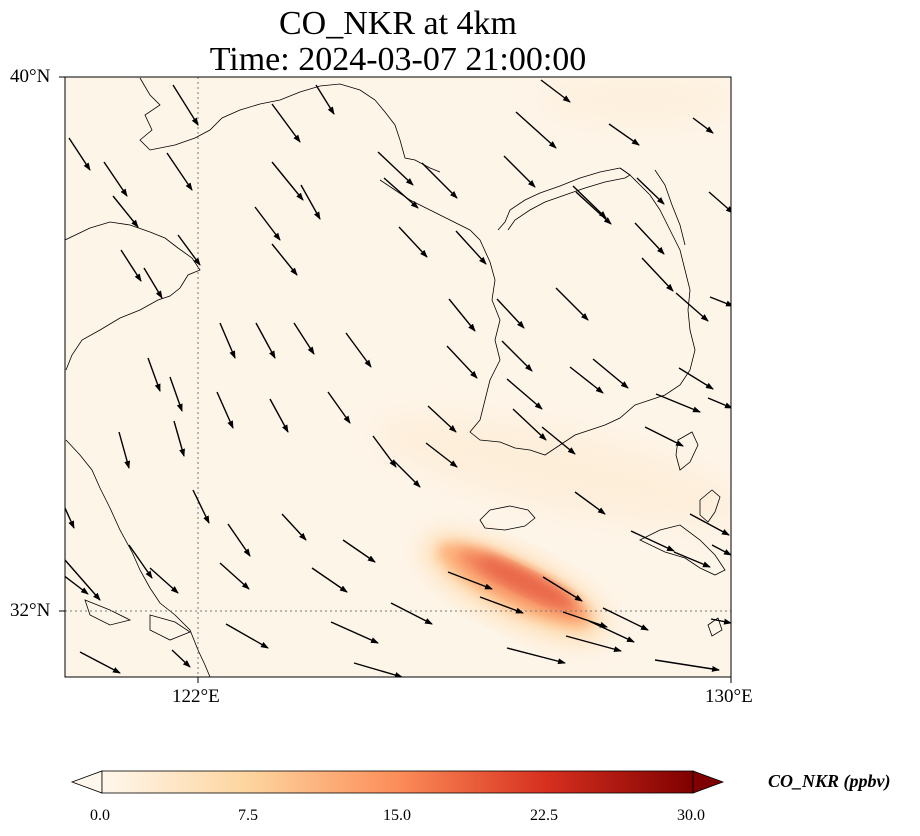 This screenshot has width=920, height=836. I want to click on chart-title-line2: Time: 2024-03-07 21:00:00, so click(398, 59).